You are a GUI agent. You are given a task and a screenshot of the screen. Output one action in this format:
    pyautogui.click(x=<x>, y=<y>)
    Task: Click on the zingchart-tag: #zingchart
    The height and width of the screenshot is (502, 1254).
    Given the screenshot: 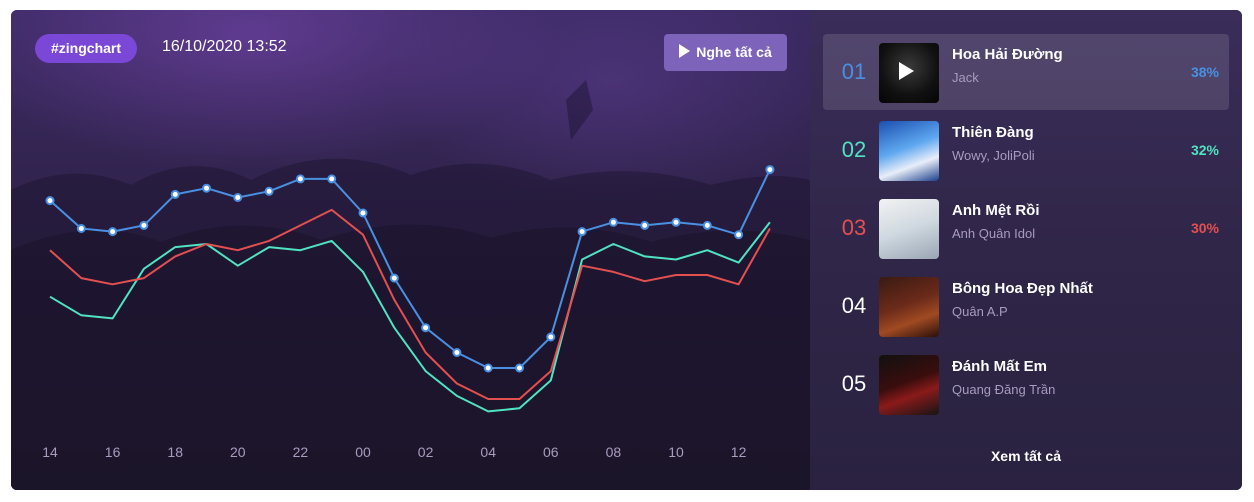 What is the action you would take?
    pyautogui.click(x=86, y=48)
    